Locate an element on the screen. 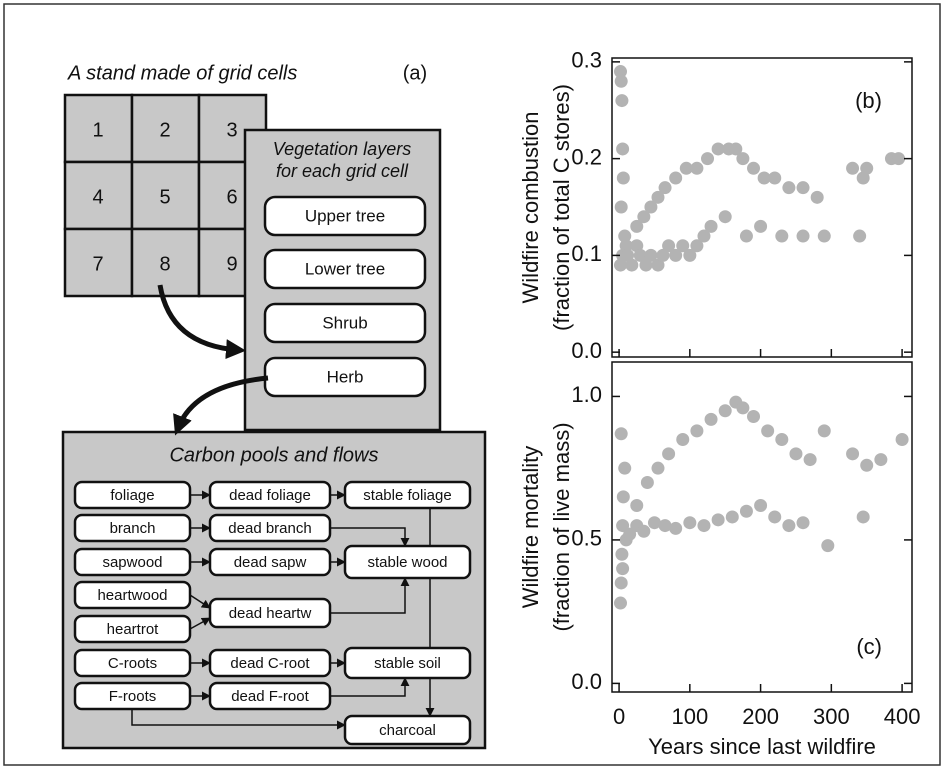  pool-label: foliage is located at coordinates (132, 495).